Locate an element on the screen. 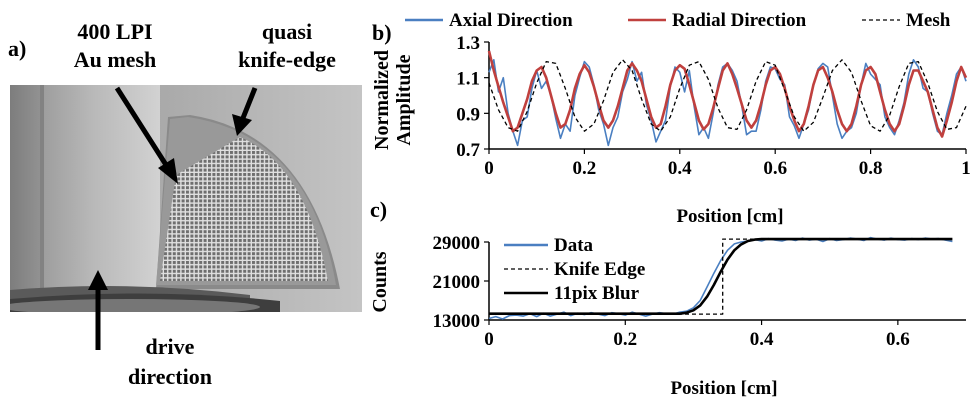 The height and width of the screenshot is (404, 977). annotation-edge: quasi knife-edge is located at coordinates (287, 46).